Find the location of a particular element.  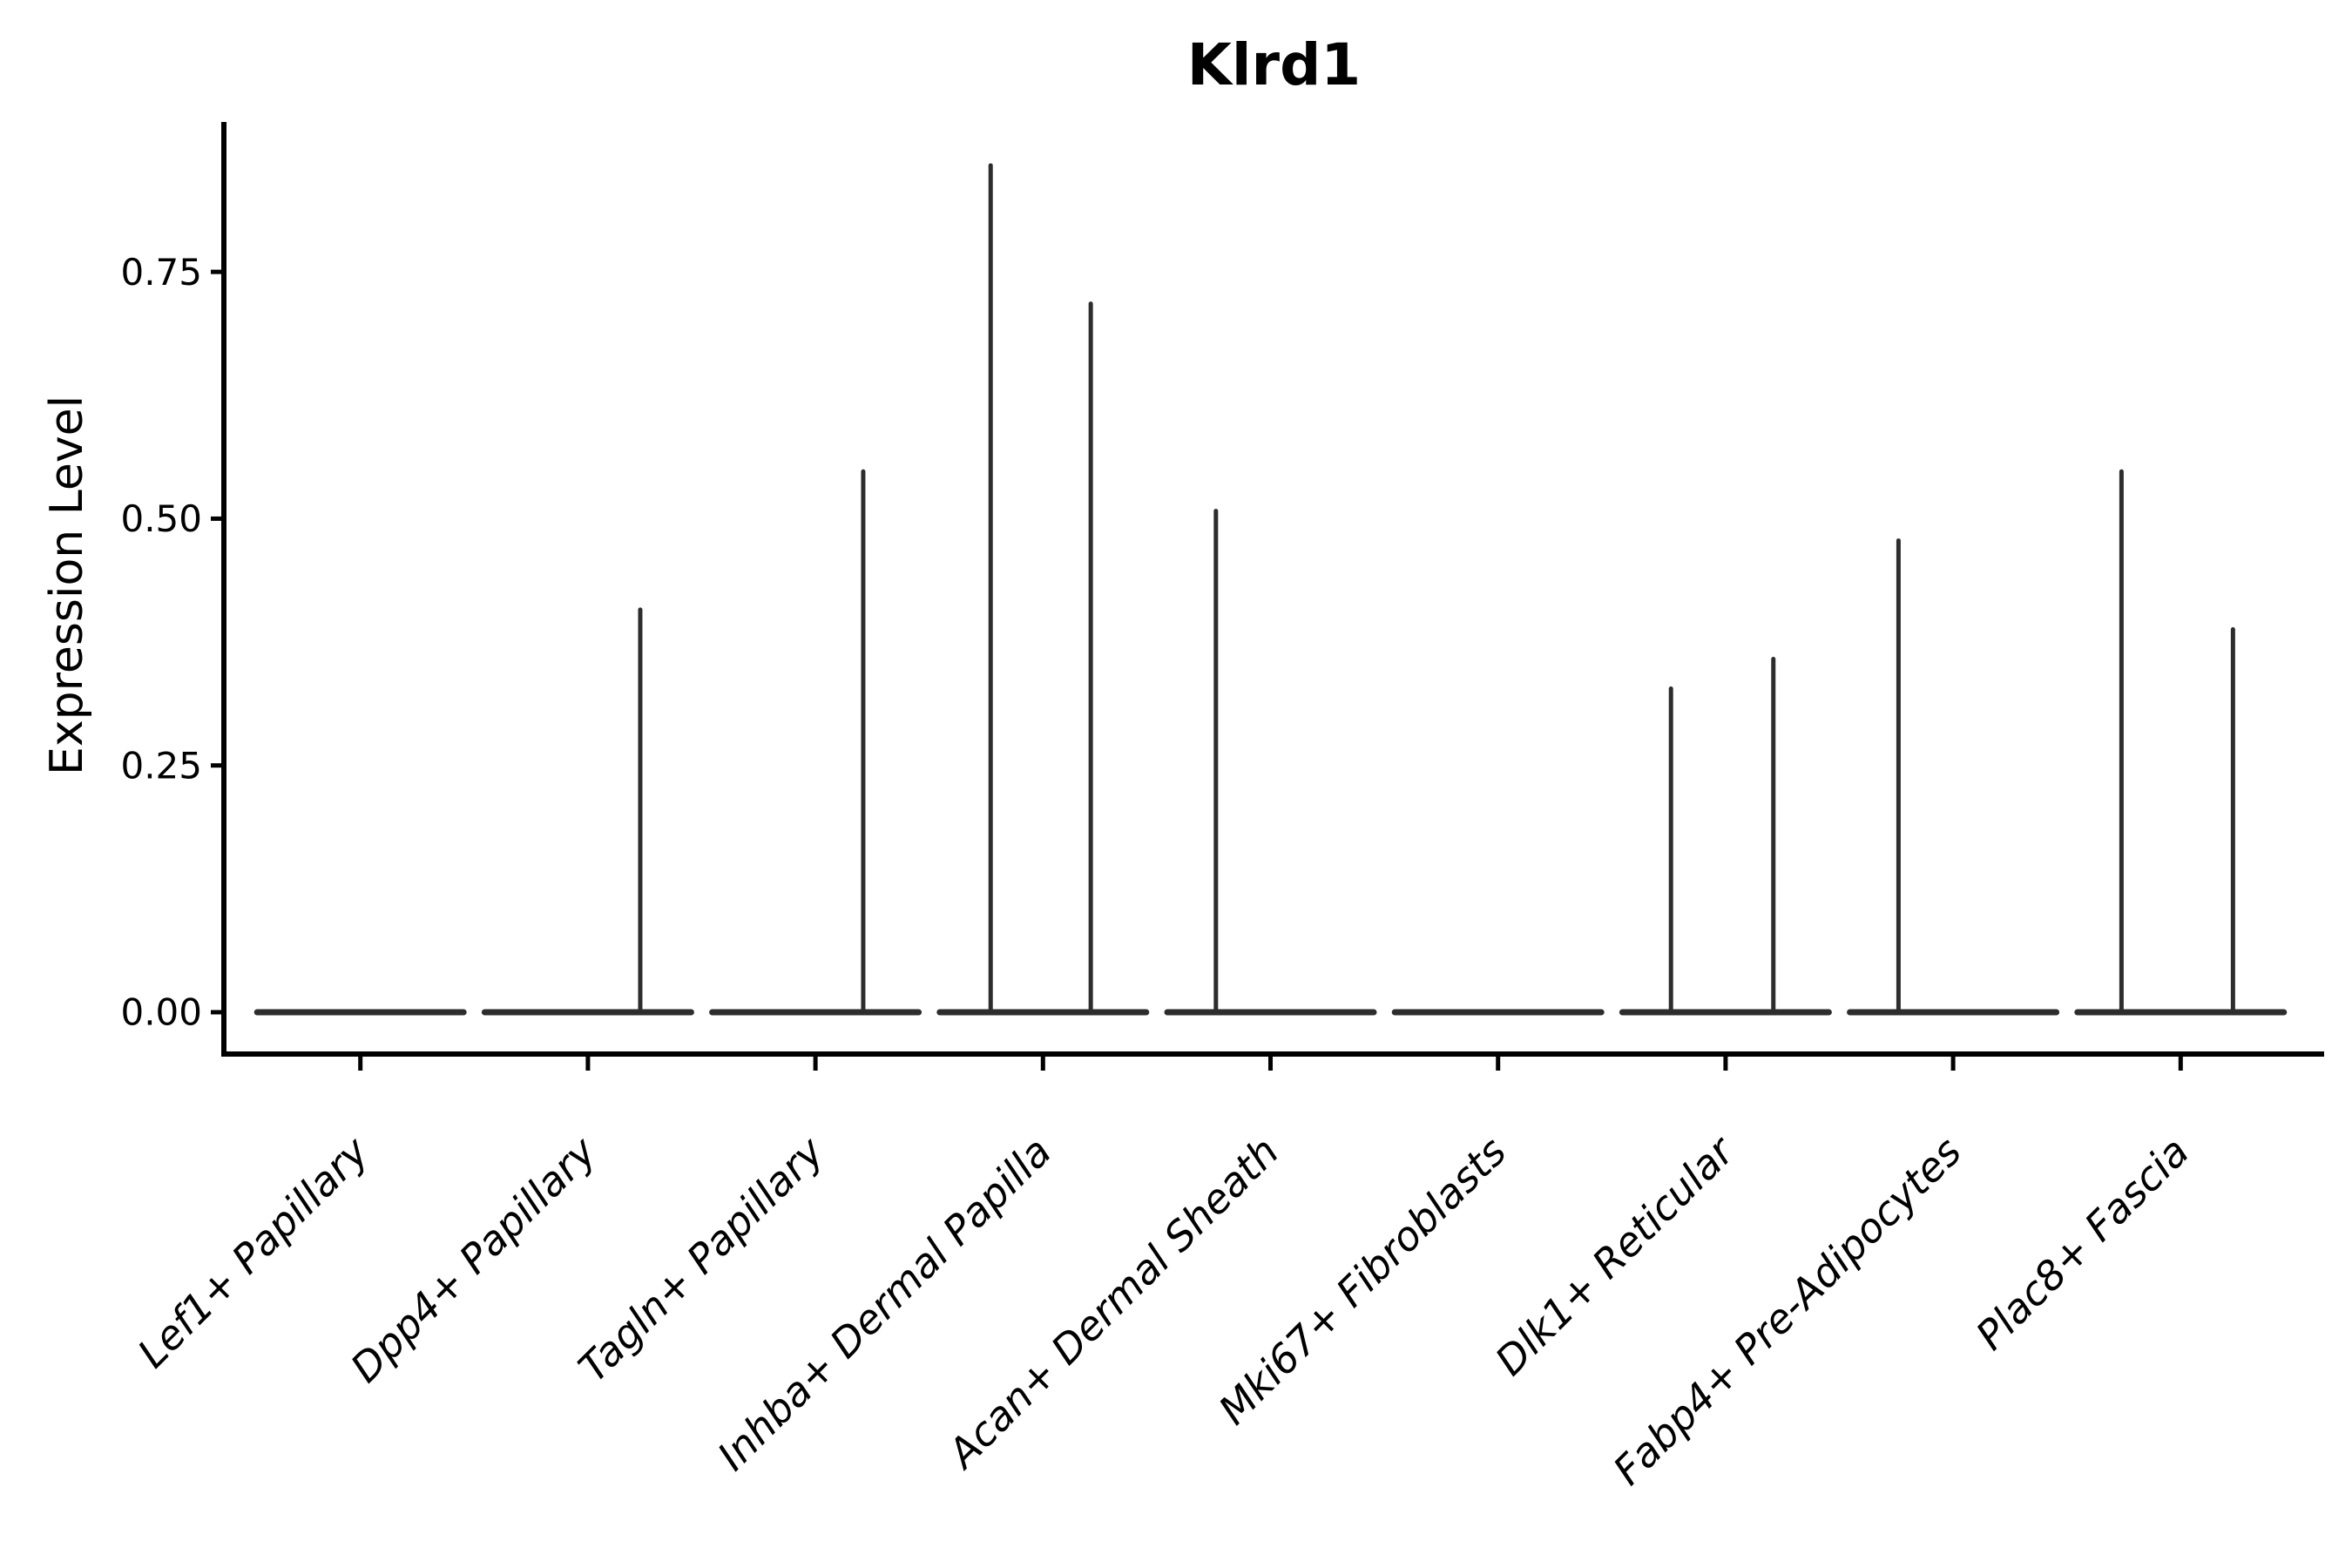

y-tick-label: 0.00 is located at coordinates (161, 1013).